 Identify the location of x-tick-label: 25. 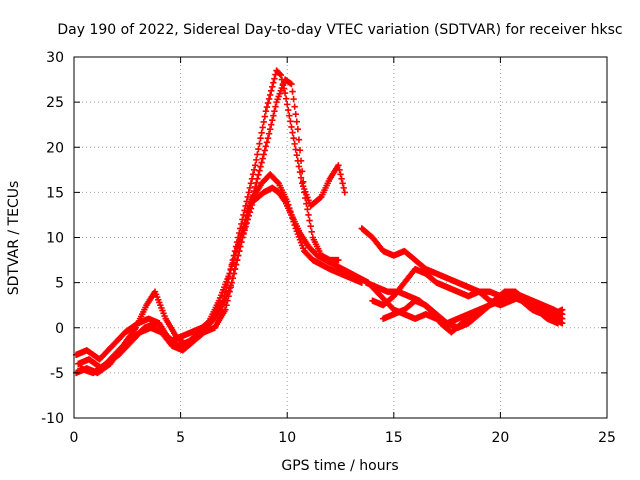
(607, 438).